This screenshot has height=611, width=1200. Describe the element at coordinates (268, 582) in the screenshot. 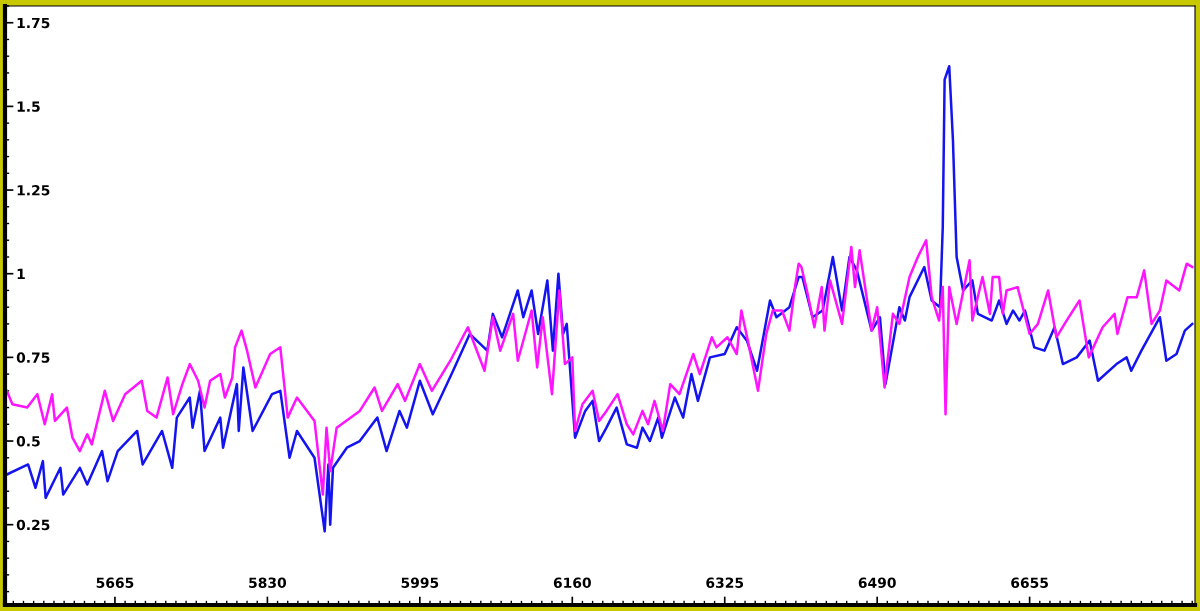

I see `x-tick-label: 5830` at that location.